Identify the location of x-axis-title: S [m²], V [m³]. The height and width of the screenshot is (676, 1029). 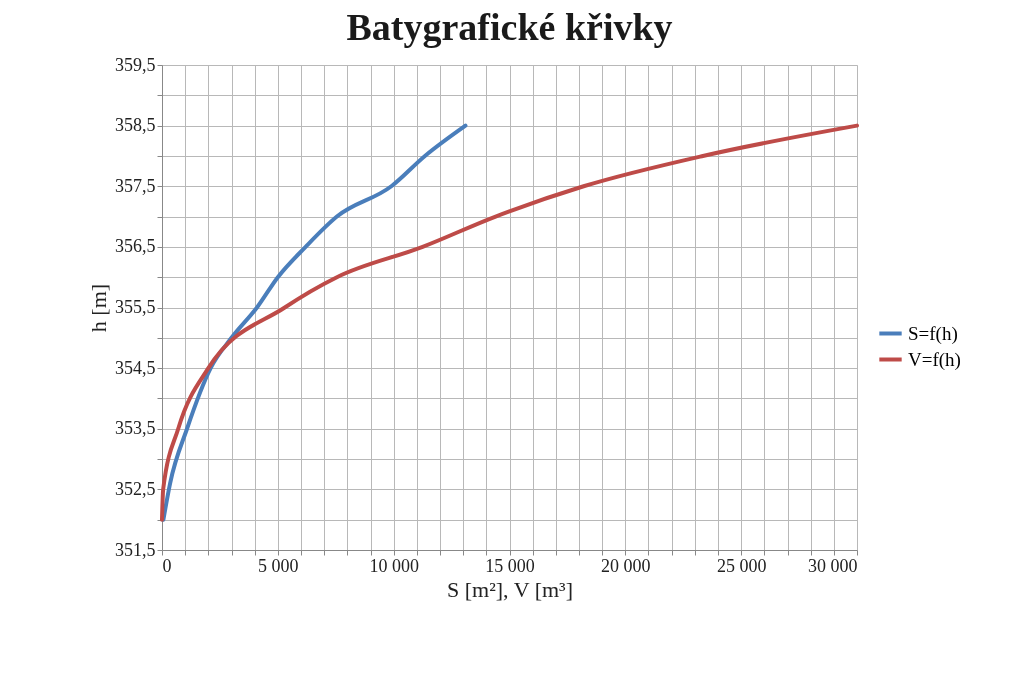
(510, 589).